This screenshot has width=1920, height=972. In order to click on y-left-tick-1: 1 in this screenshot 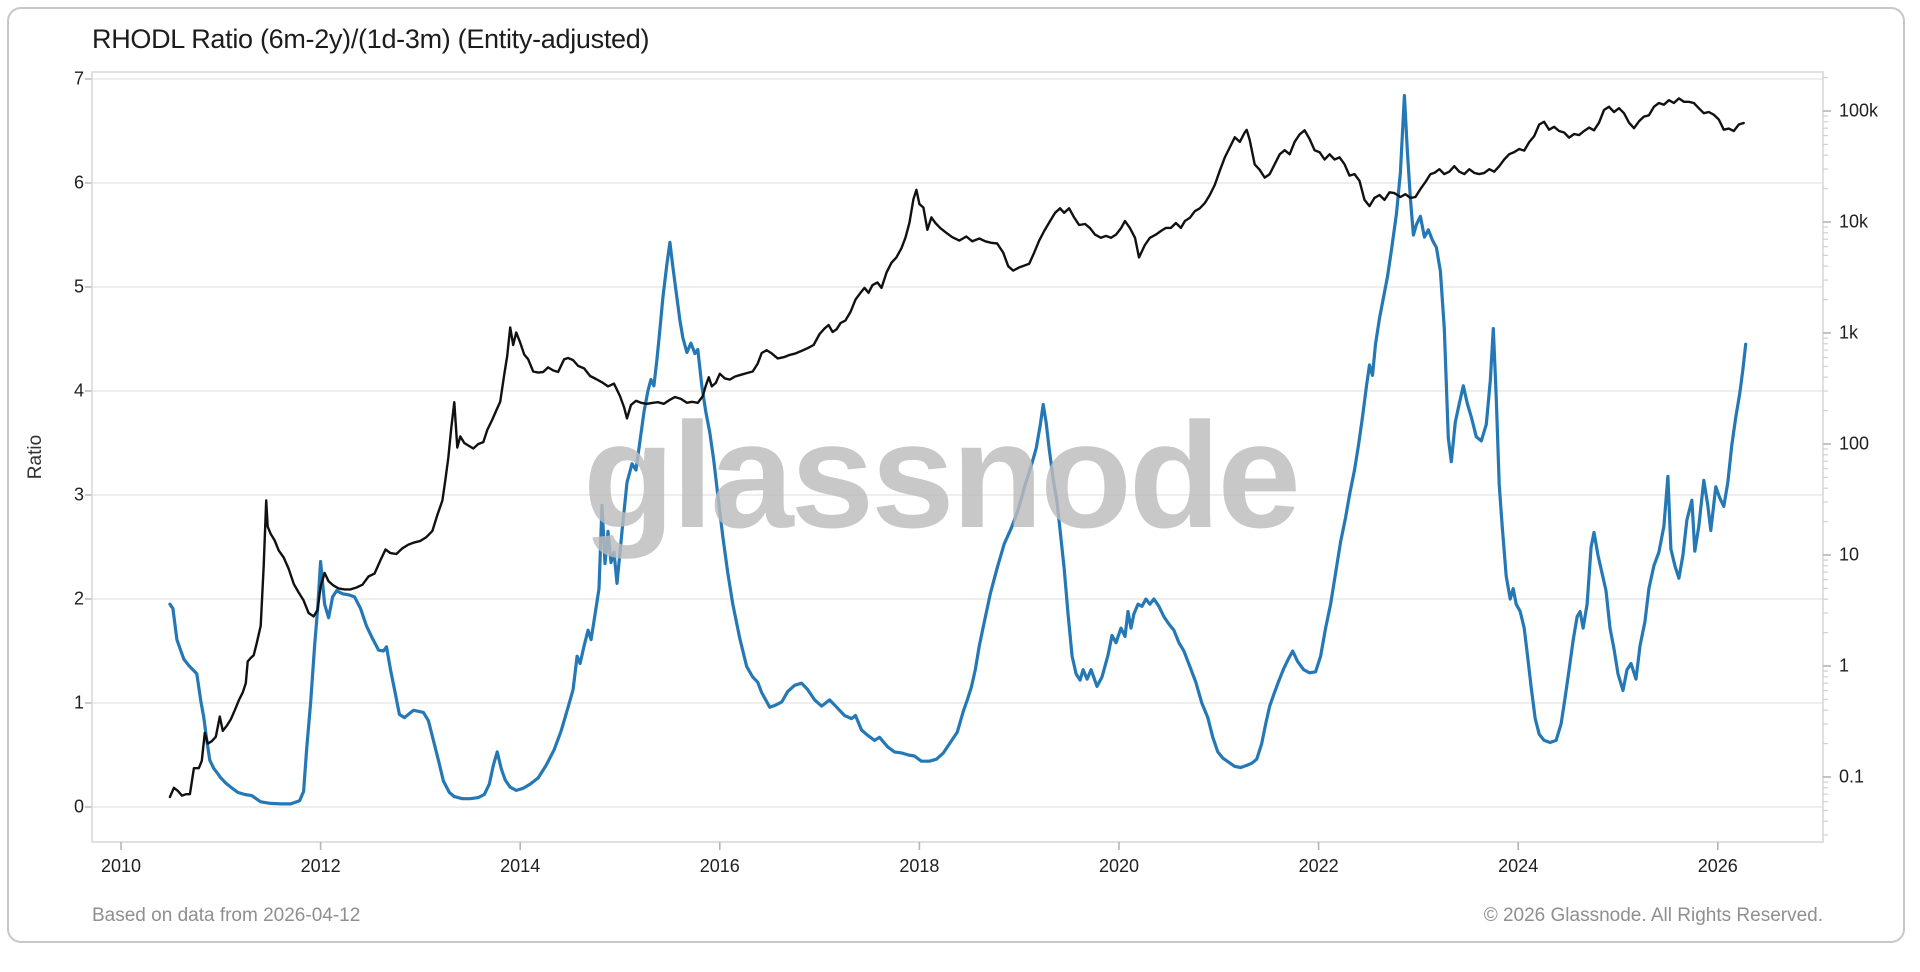, I will do `click(78, 702)`.